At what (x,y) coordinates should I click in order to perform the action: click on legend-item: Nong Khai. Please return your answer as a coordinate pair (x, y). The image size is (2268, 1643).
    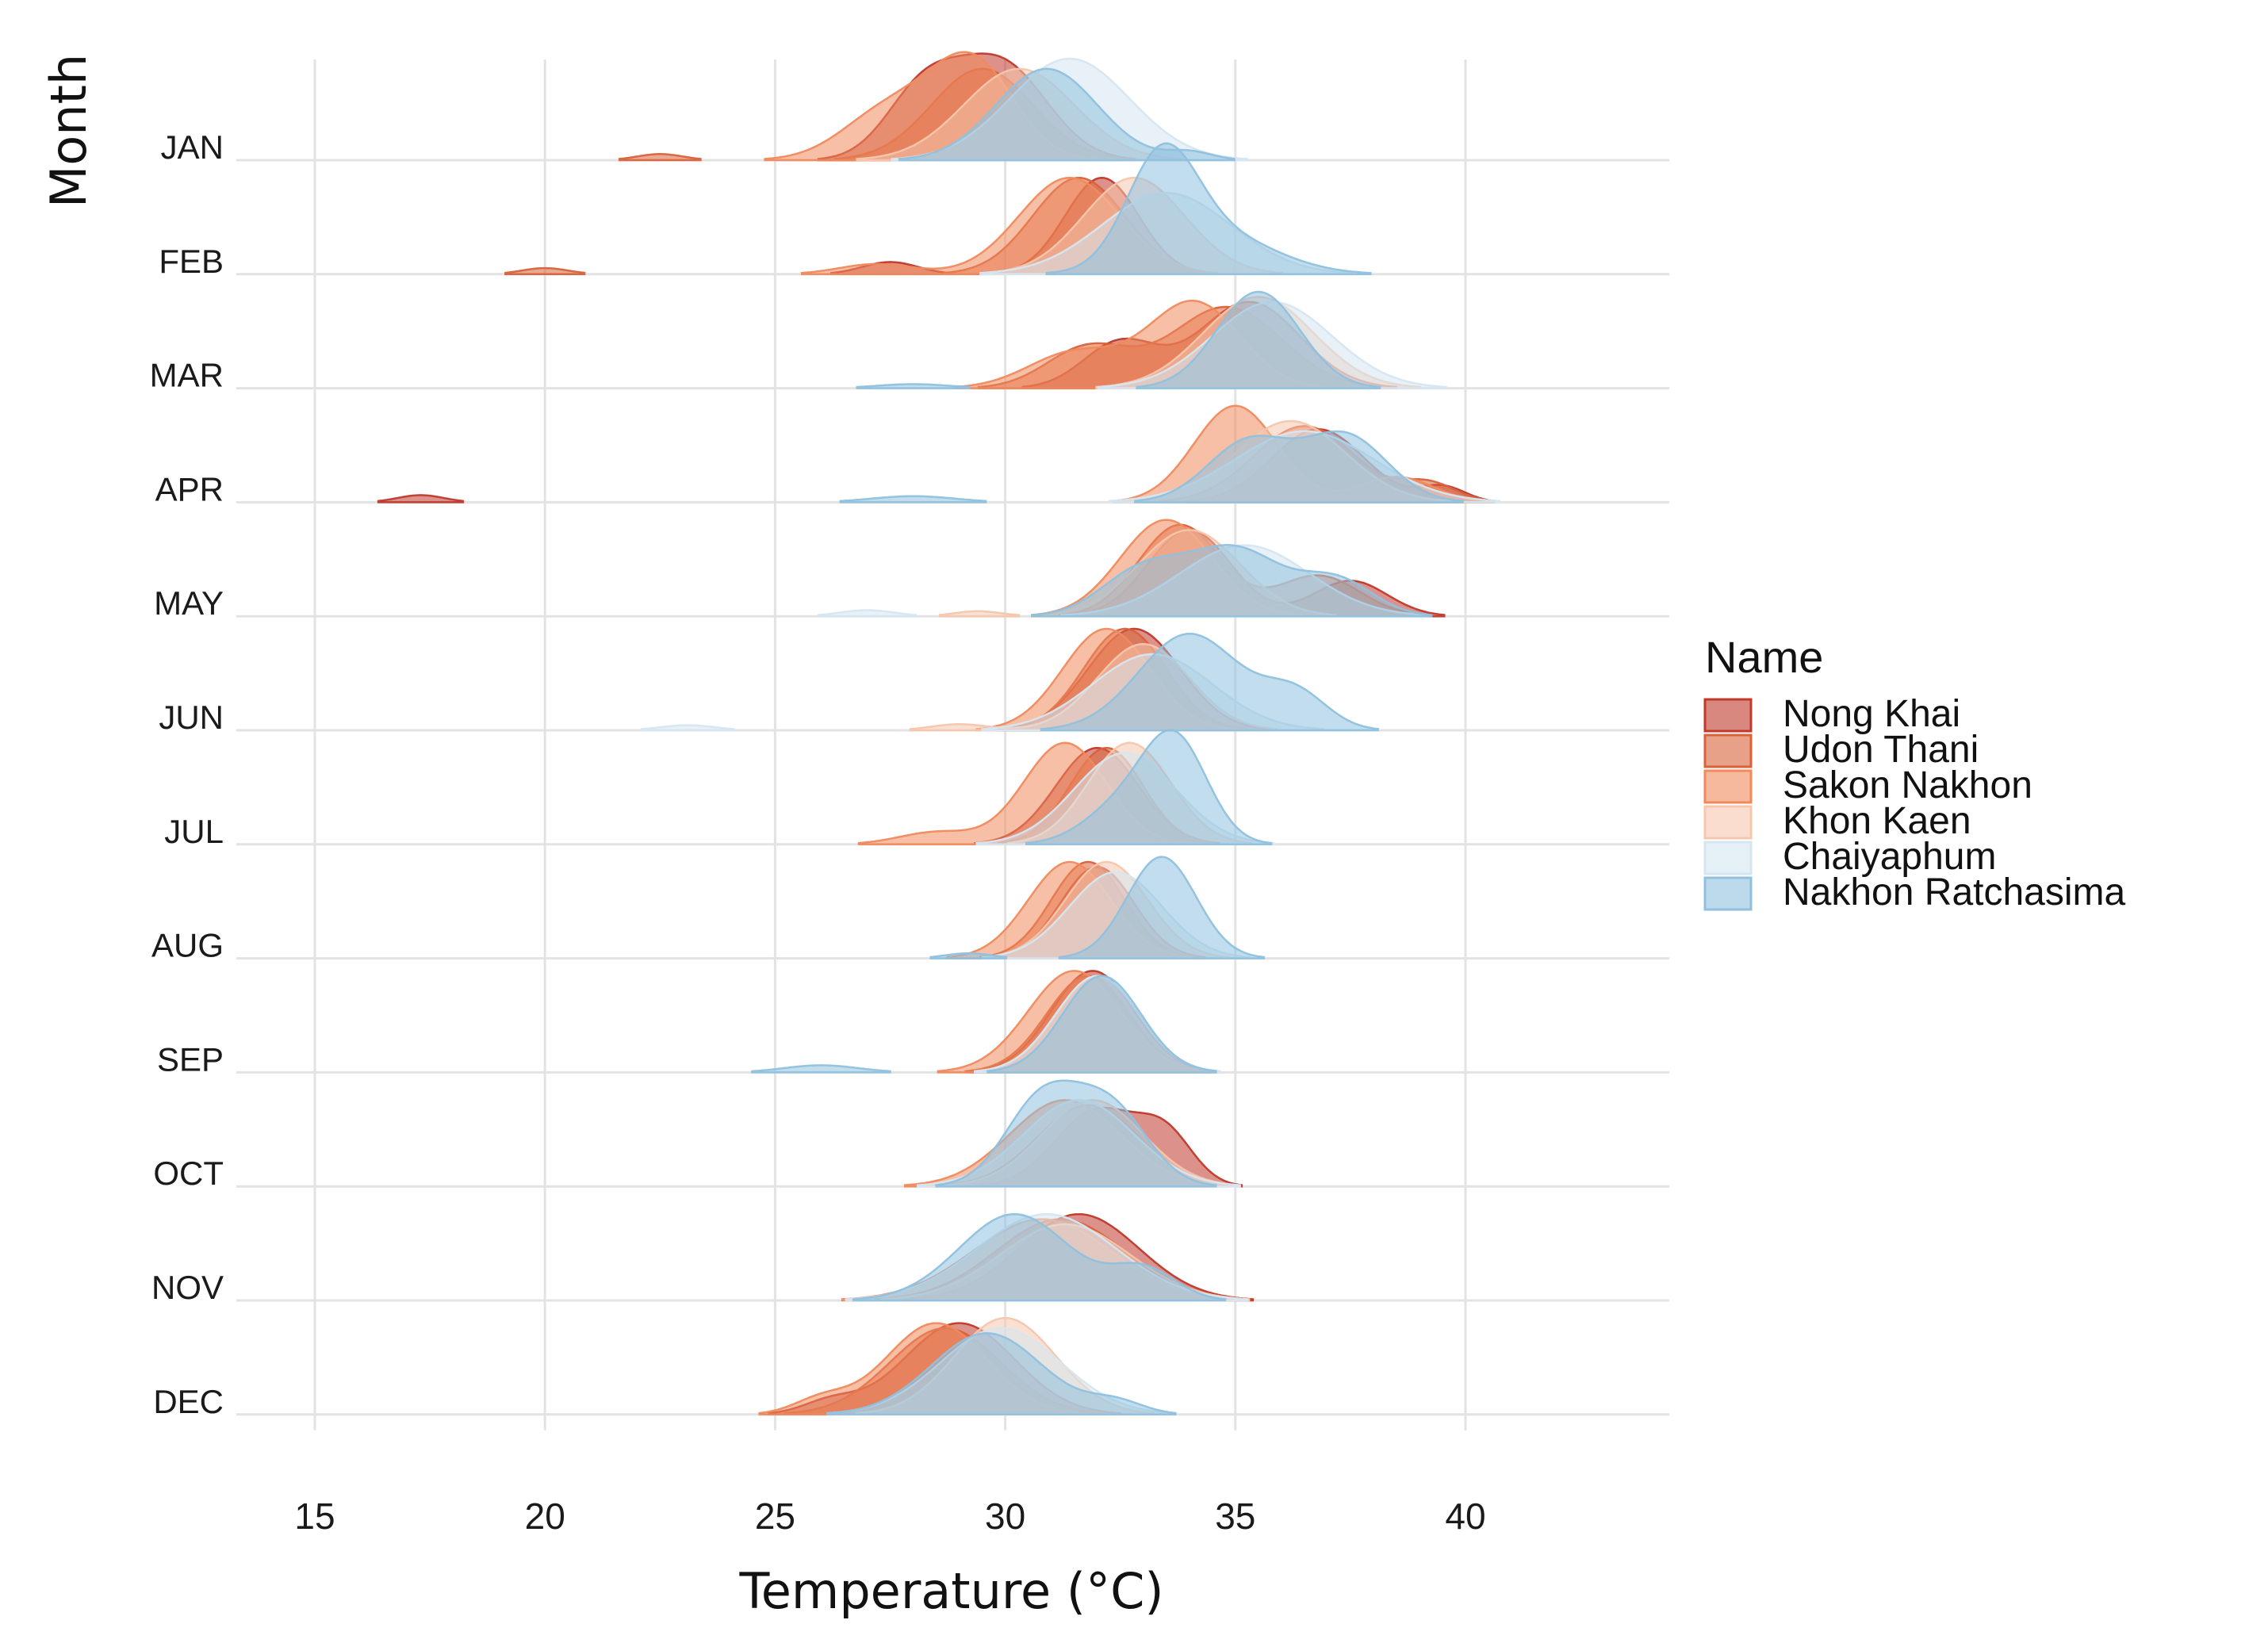
    Looking at the image, I should click on (1831, 714).